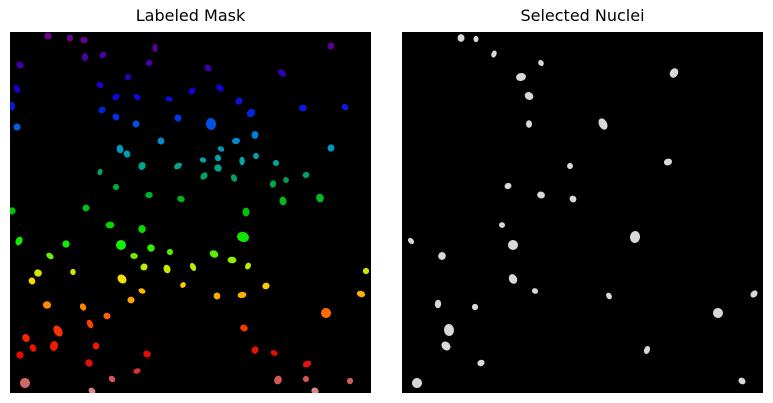 This screenshot has height=403, width=773. What do you see at coordinates (190, 15) in the screenshot?
I see `labeled-mask-title: Labeled Mask` at bounding box center [190, 15].